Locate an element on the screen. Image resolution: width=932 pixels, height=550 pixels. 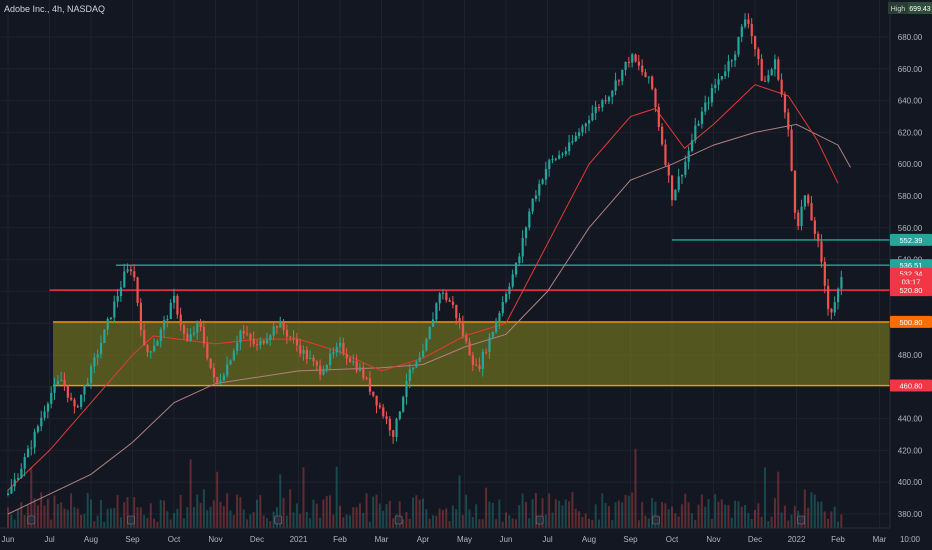
x-tick-label: Sep is located at coordinates (630, 539).